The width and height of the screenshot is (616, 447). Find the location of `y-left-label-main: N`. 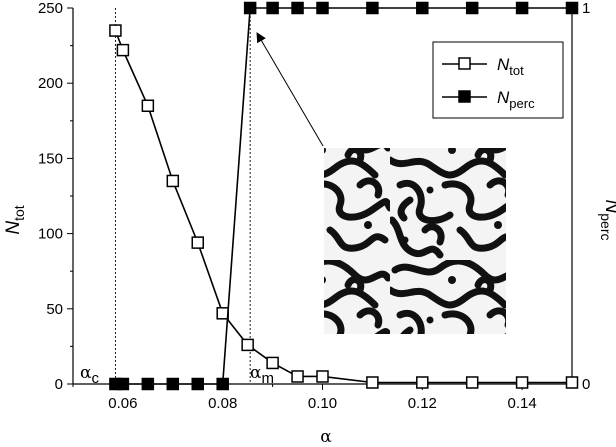

y-left-label-main: N is located at coordinates (13, 228).